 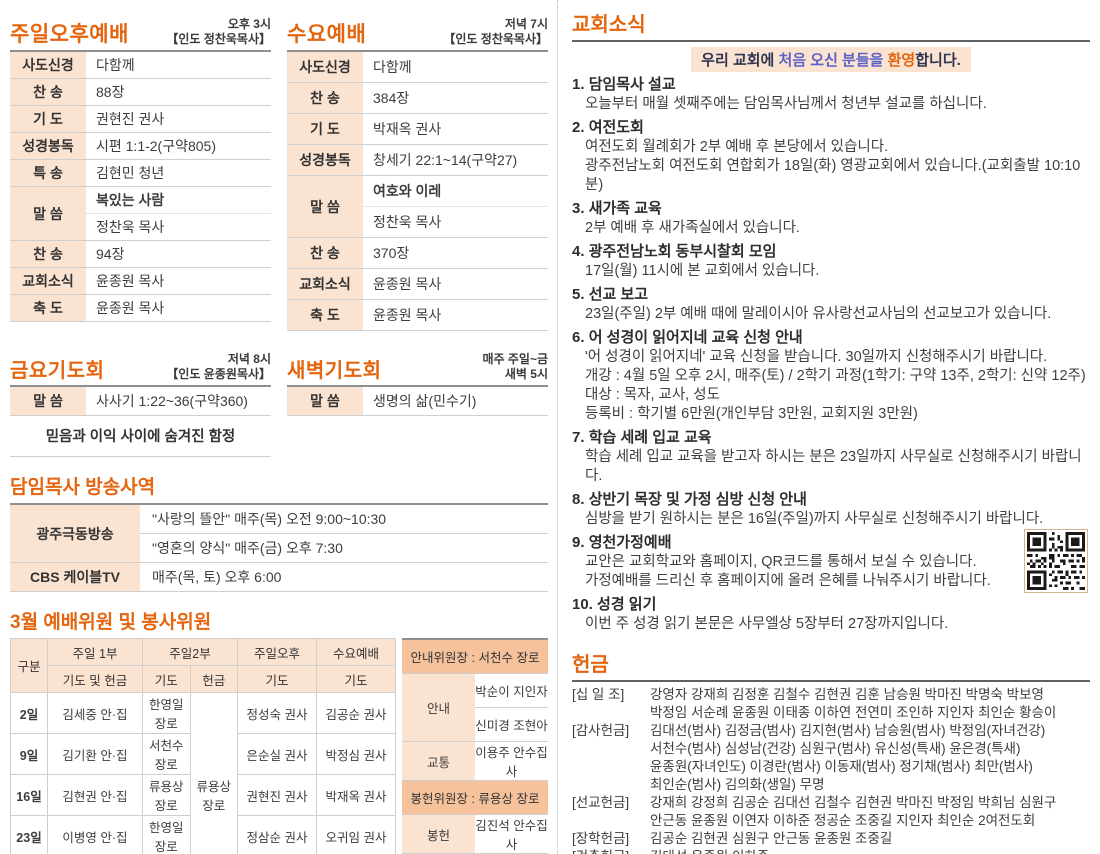 What do you see at coordinates (218, 374) in the screenshot?
I see `service-leader: 【인도 윤종원목사】` at bounding box center [218, 374].